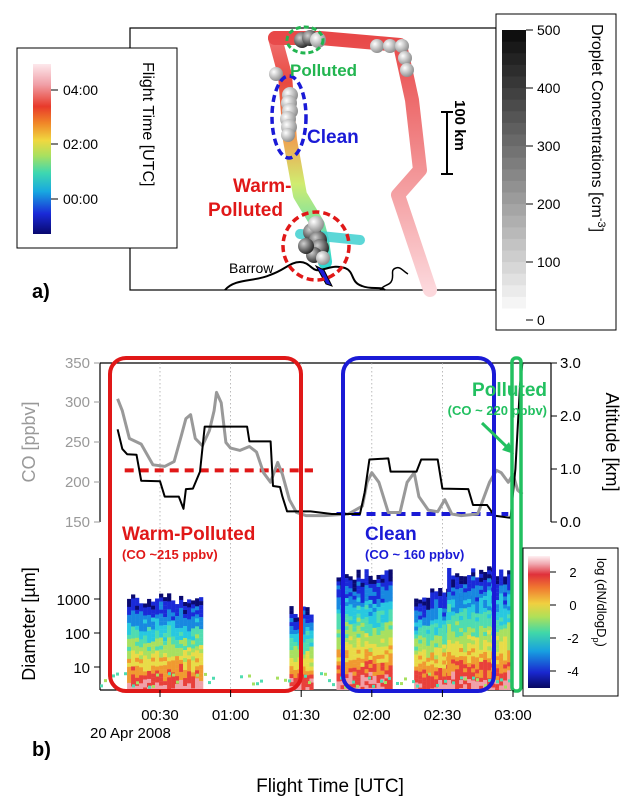 The width and height of the screenshot is (630, 805). What do you see at coordinates (289, 117) in the screenshot?
I see `clean-region-ellipse` at bounding box center [289, 117].